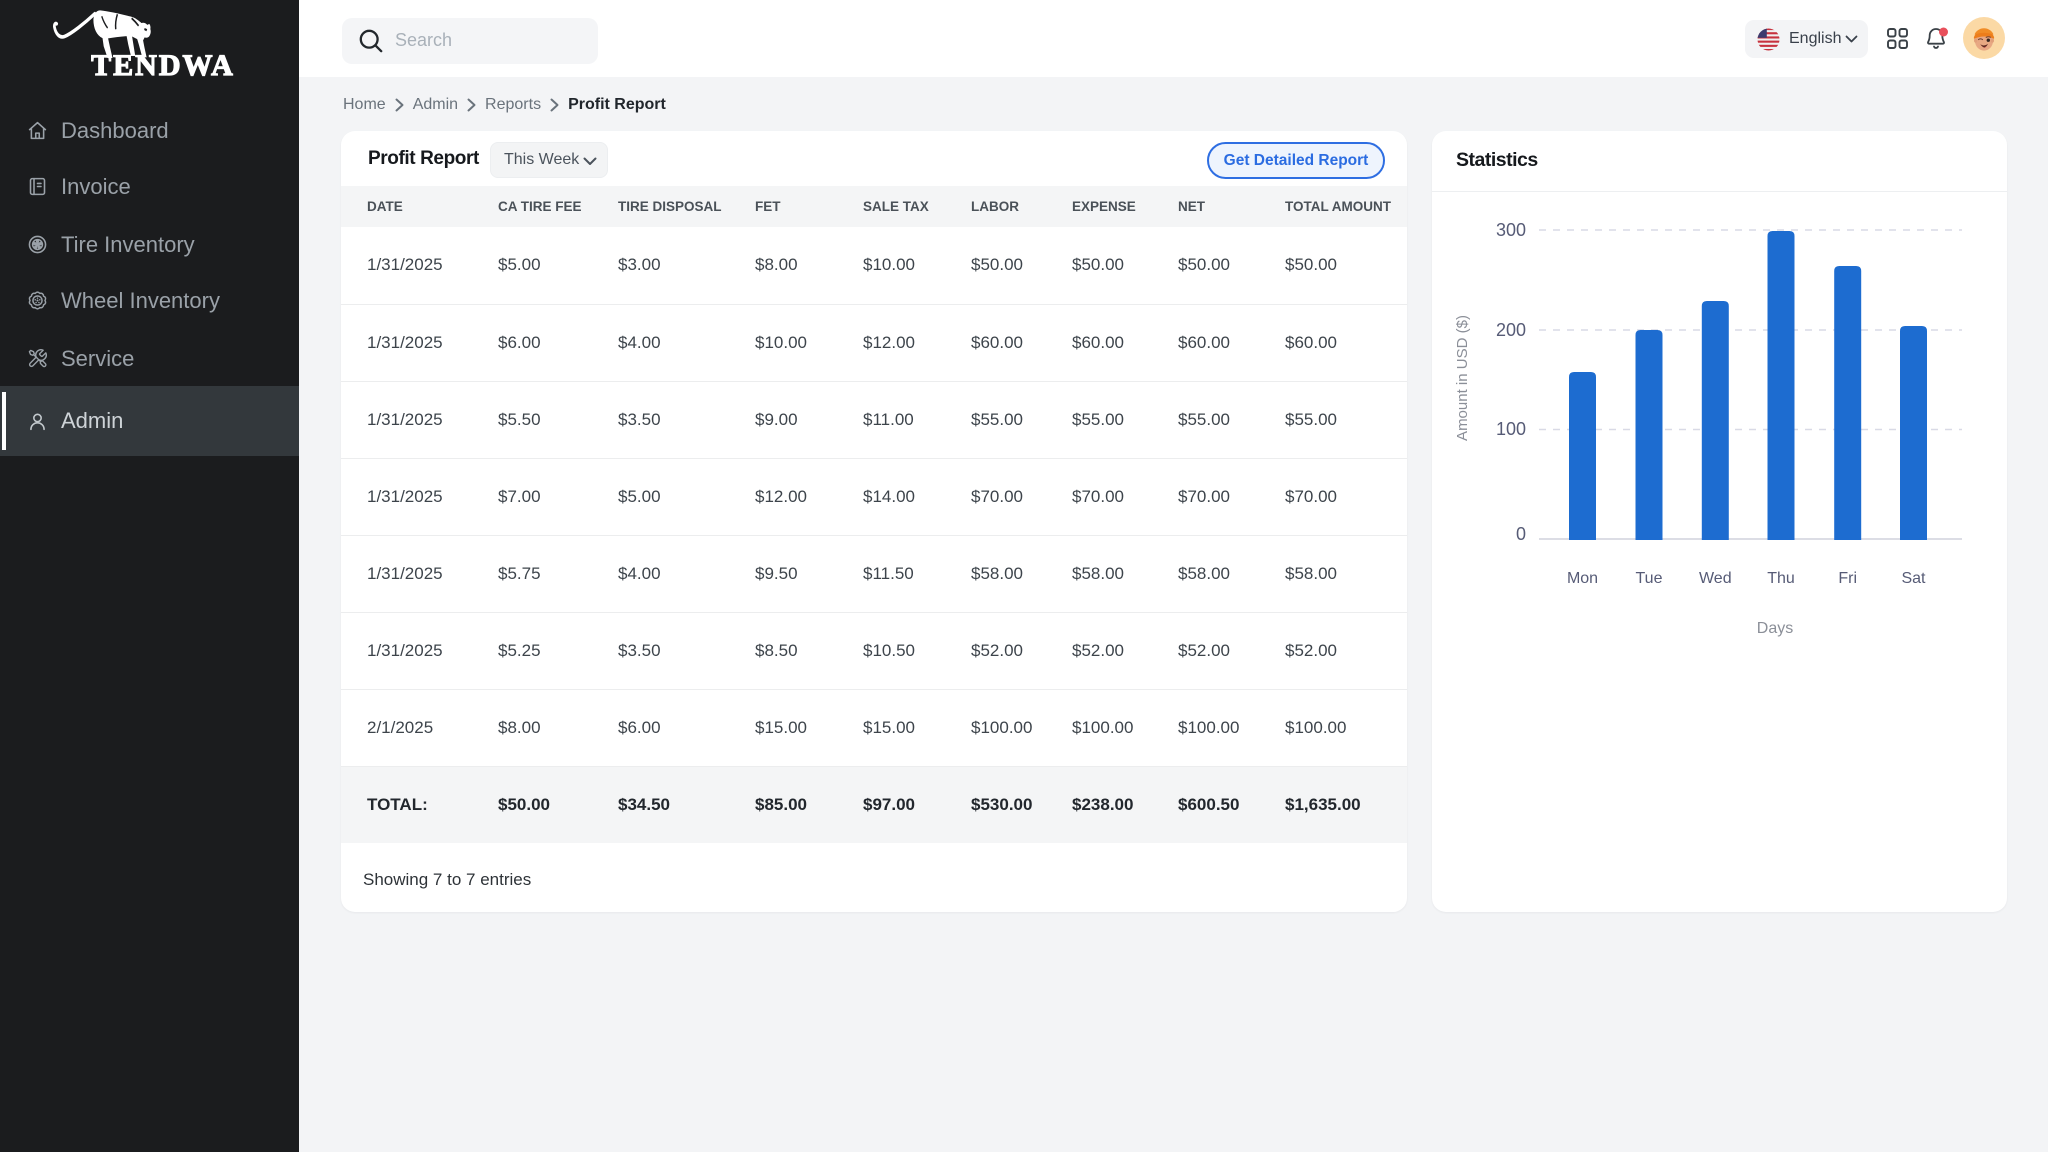  What do you see at coordinates (1511, 330) in the screenshot?
I see `svg-text: 200` at bounding box center [1511, 330].